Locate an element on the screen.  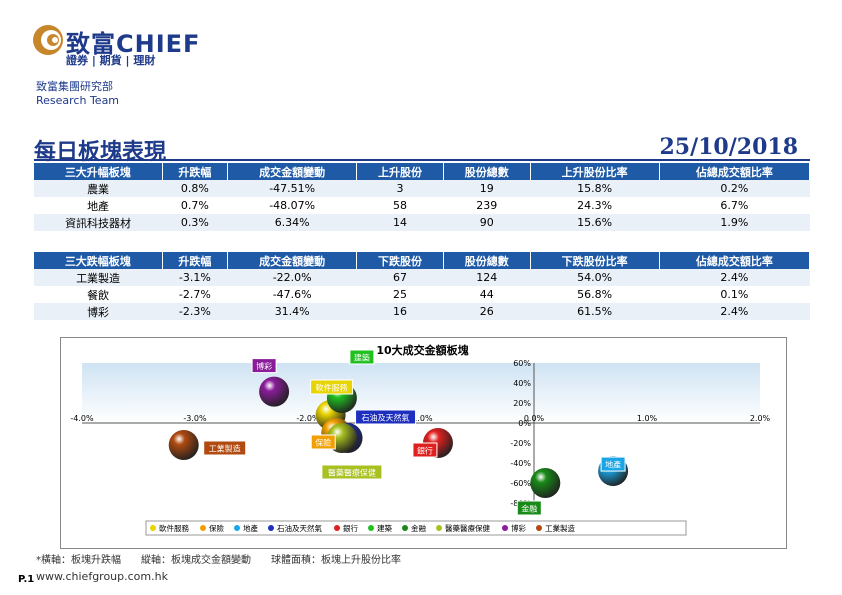
legend-label: 金融 is located at coordinates (418, 528).